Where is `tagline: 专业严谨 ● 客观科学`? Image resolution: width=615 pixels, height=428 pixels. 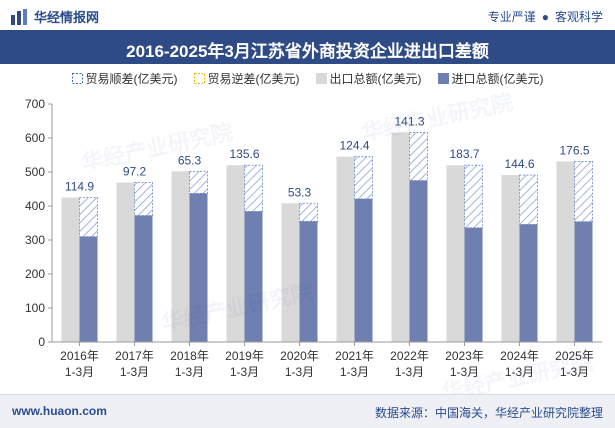
tagline: 专业严谨 ● 客观科学 is located at coordinates (545, 16).